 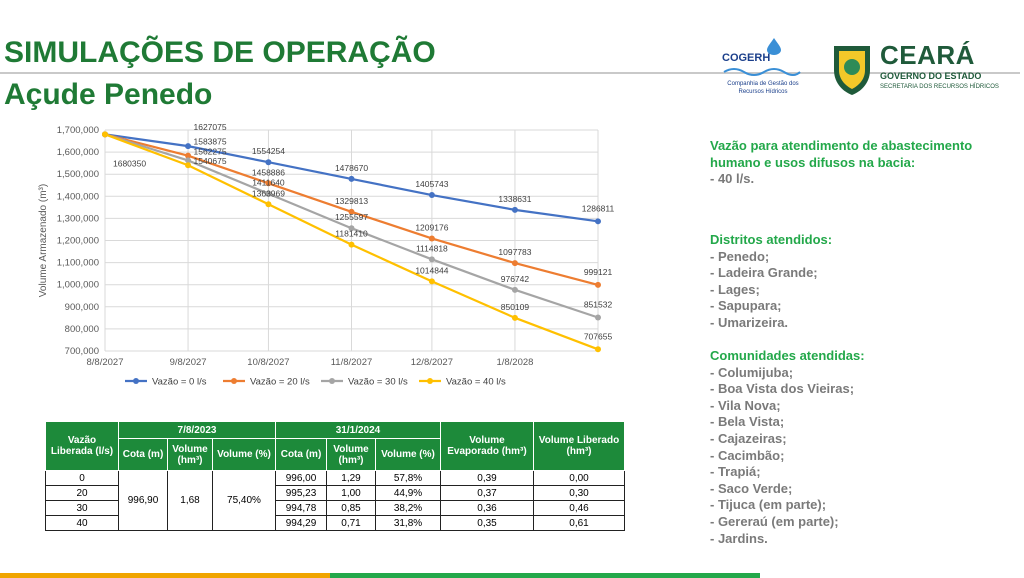 What do you see at coordinates (768, 505) in the screenshot?
I see `comunidade-item: - Tijuca (em parte);` at bounding box center [768, 505].